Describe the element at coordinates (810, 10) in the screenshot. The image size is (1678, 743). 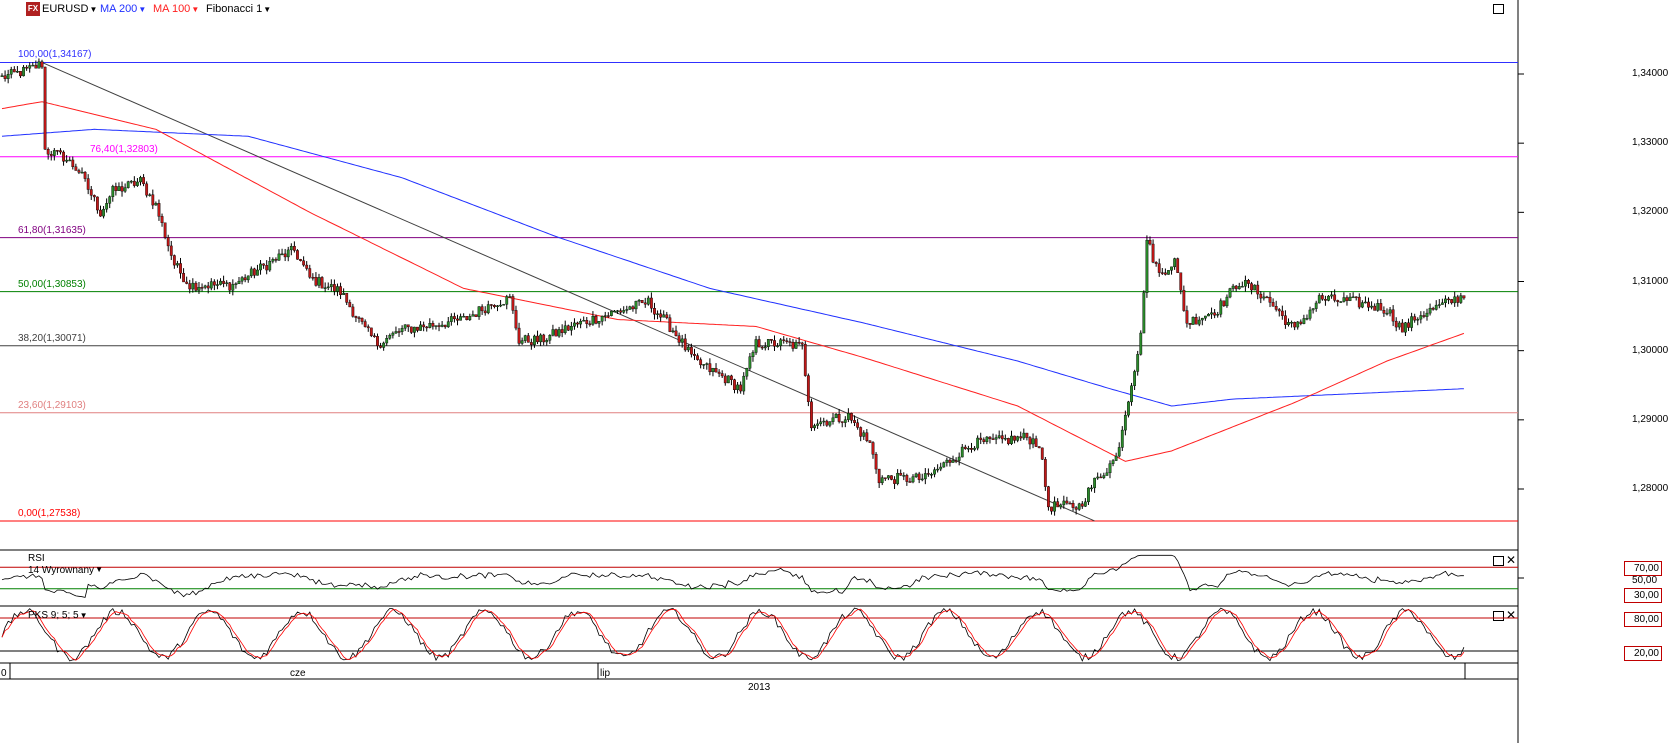
I see `chart-toolbar: FX EURUSD▼ MA 200▼ MA 100▼ Fibonacci 1▼` at that location.